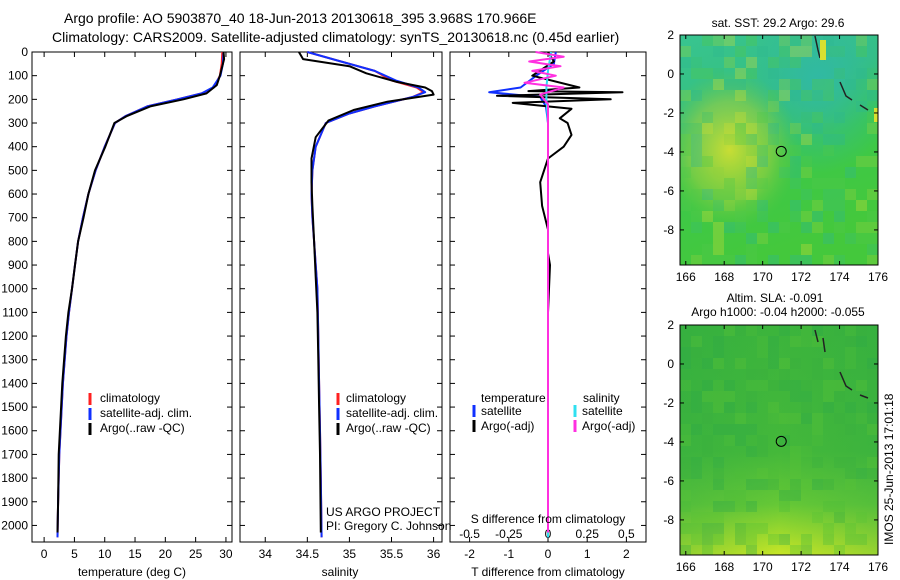 This screenshot has width=900, height=580. I want to click on map-x-tick-label: 174, so click(840, 277).